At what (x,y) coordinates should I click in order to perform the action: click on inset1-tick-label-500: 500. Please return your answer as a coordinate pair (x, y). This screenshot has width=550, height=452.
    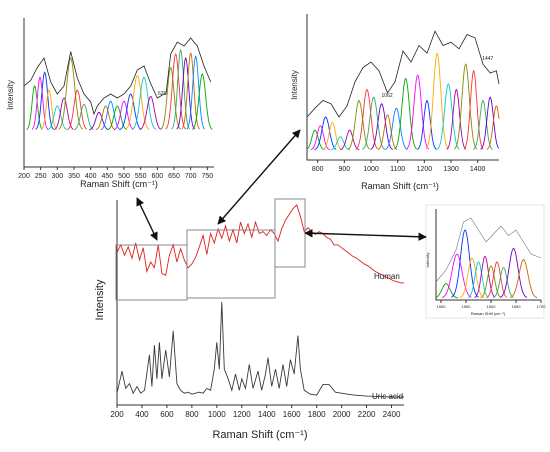
    Looking at the image, I should click on (124, 176).